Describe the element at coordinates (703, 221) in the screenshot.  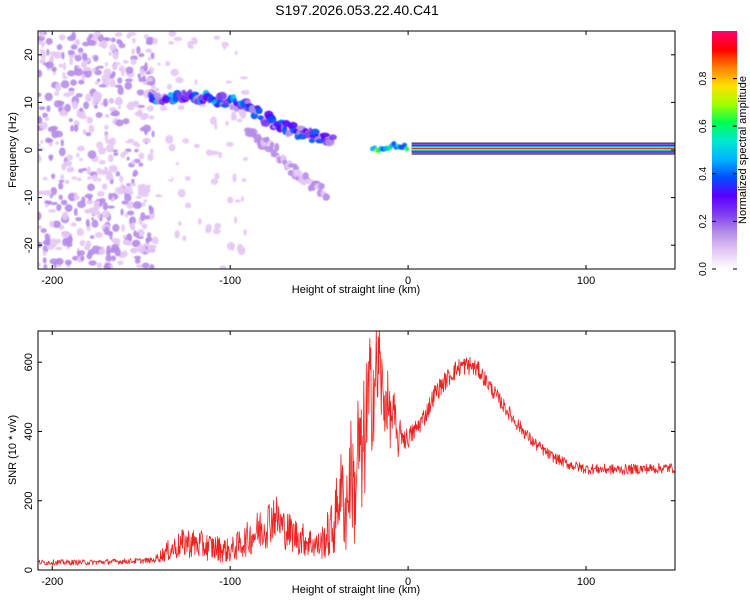
I see `colorbar-tick-label: 0.2` at that location.